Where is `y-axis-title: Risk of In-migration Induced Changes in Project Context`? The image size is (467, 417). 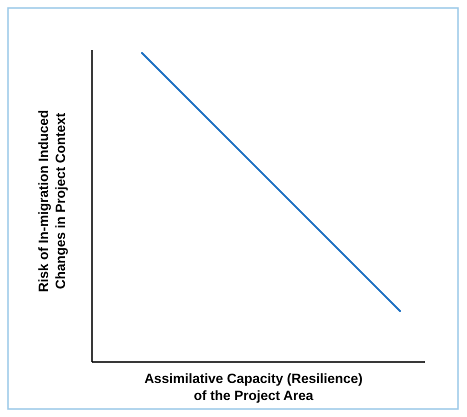
y-axis-title: Risk of In-migration Induced Changes in Project Context is located at coordinates (52, 201).